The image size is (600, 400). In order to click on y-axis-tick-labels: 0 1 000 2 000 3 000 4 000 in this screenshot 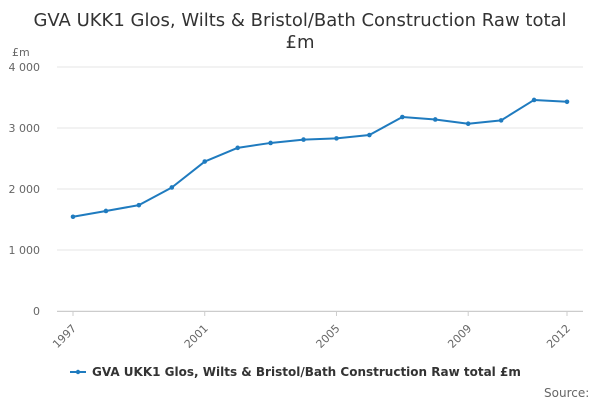, I will do `click(25, 189)`.